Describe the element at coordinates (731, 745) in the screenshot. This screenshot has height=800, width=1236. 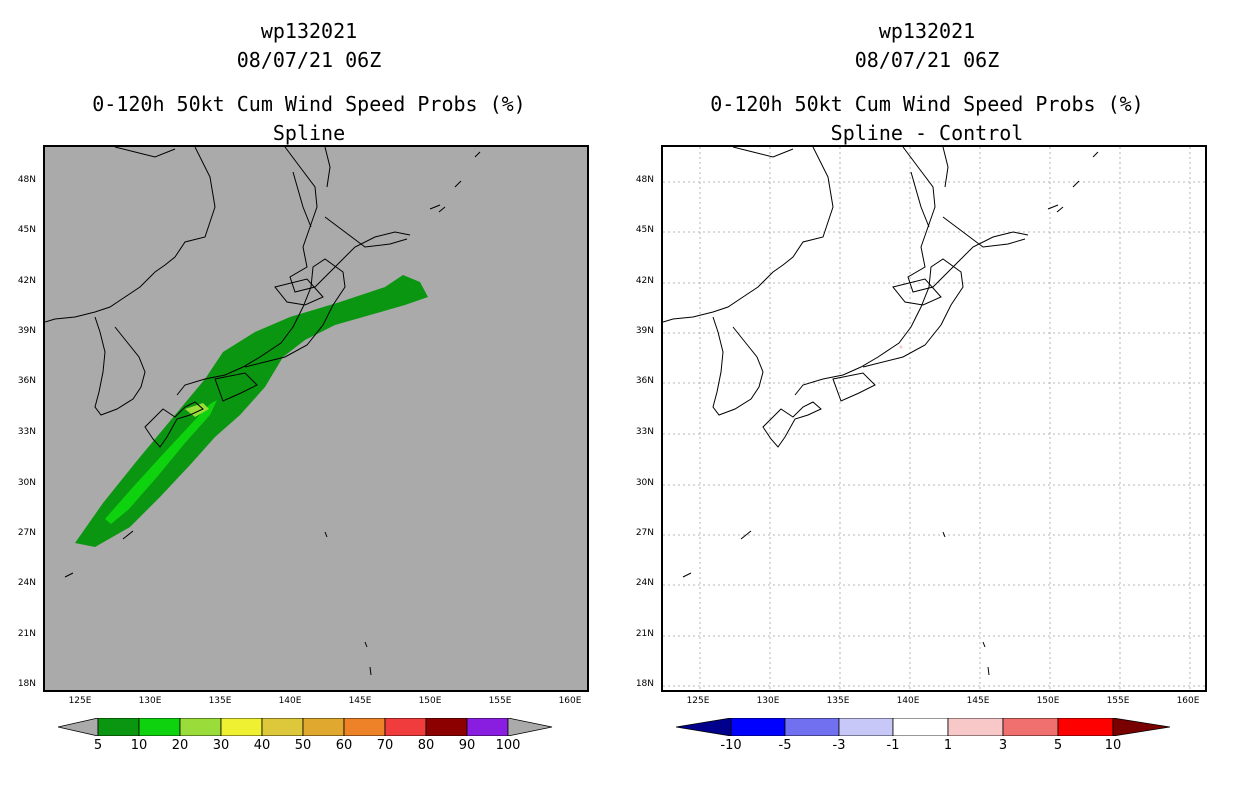
I see `colorbar-label: -10` at that location.